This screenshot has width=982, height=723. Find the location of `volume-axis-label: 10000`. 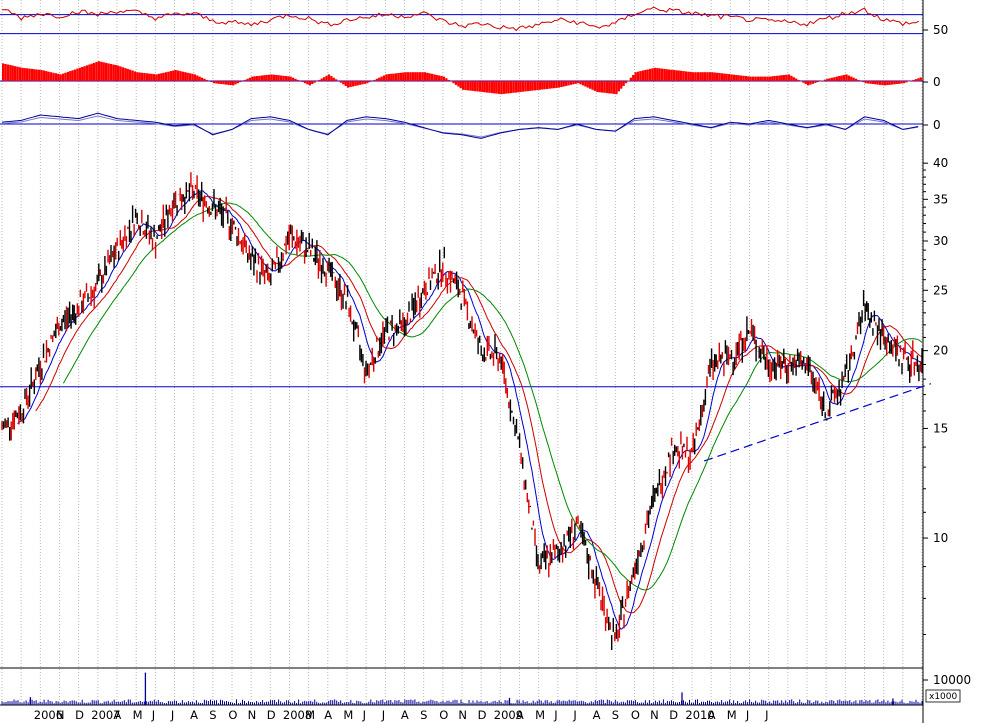

volume-axis-label: 10000 is located at coordinates (952, 680).